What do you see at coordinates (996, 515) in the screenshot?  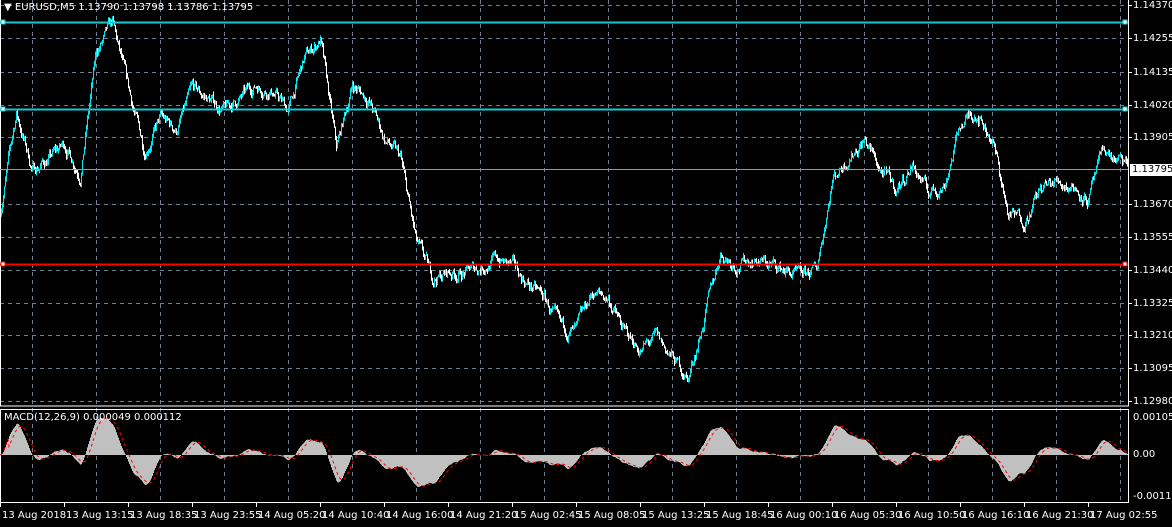 I see `time-axis-label: 16 Aug 16:10` at bounding box center [996, 515].